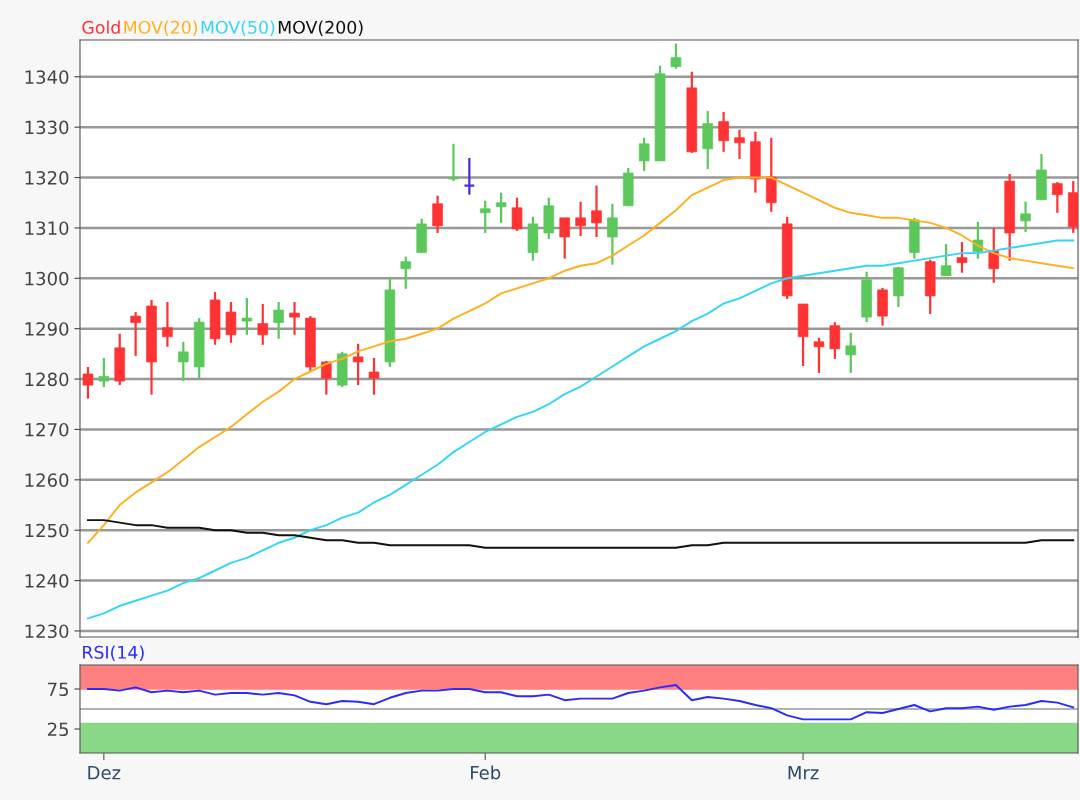 This screenshot has width=1080, height=800. I want to click on text: MOV(50), so click(238, 28).